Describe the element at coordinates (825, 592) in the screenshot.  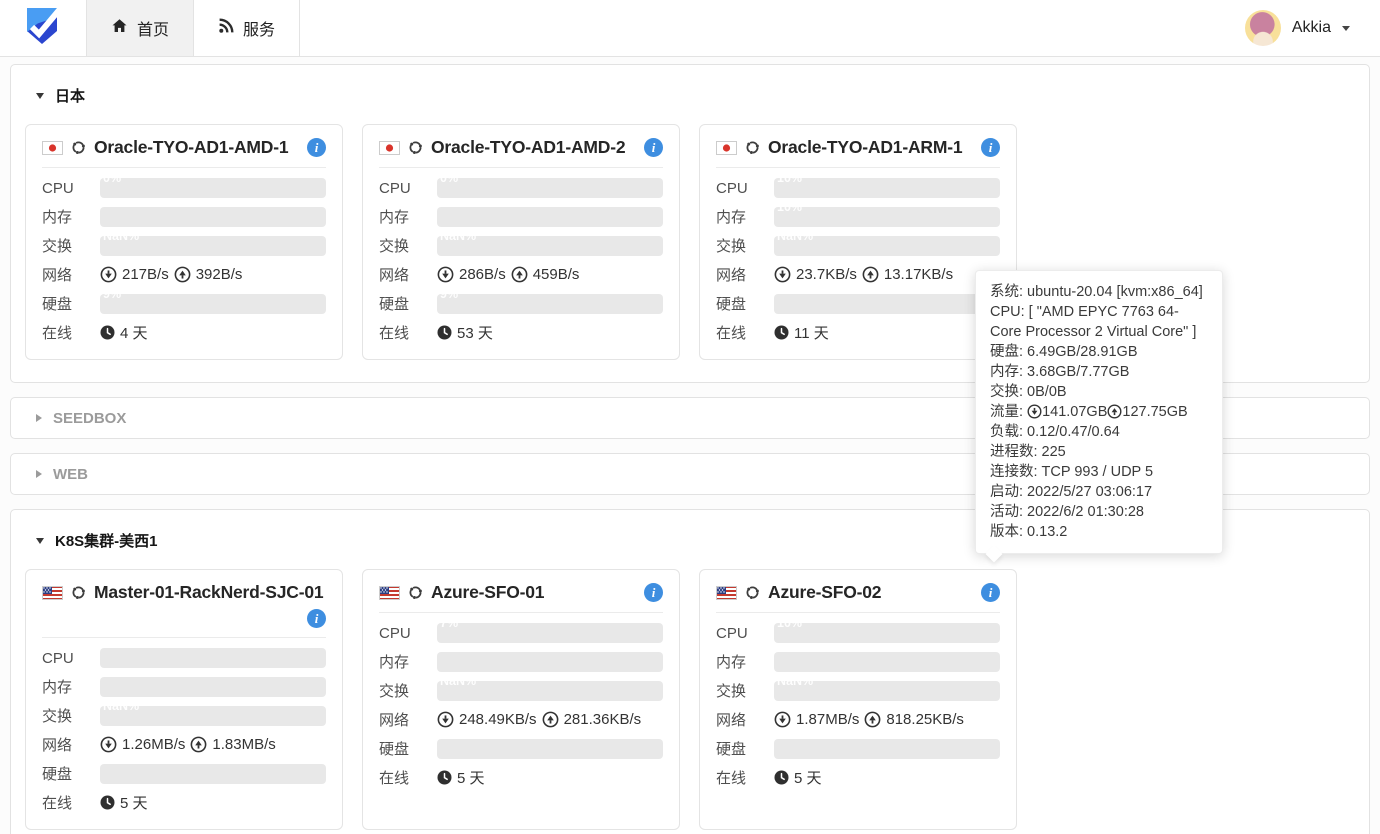
I see `server-name: Azure-SFO-02` at that location.